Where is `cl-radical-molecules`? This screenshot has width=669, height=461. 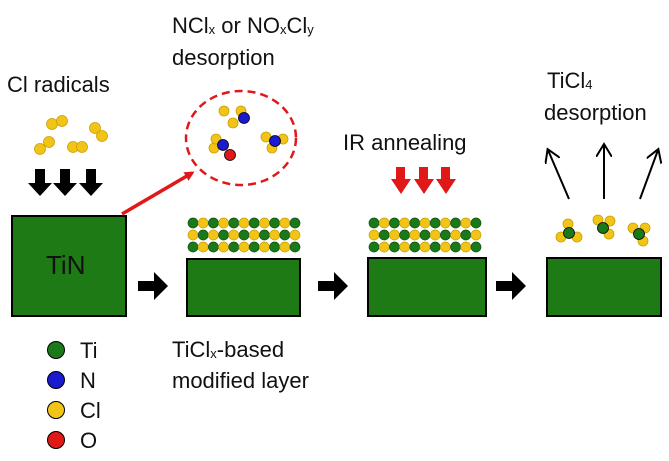 cl-radical-molecules is located at coordinates (71, 135).